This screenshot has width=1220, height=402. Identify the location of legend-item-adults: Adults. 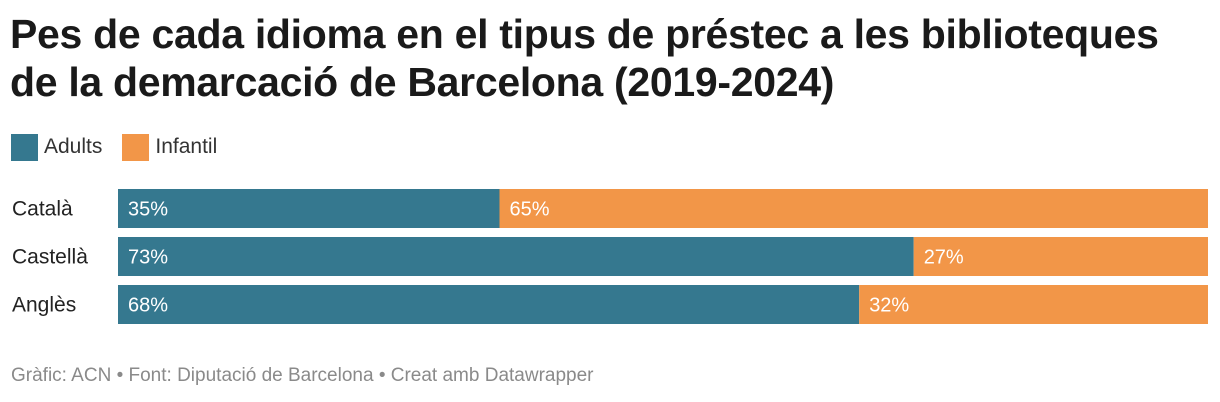
(57, 147).